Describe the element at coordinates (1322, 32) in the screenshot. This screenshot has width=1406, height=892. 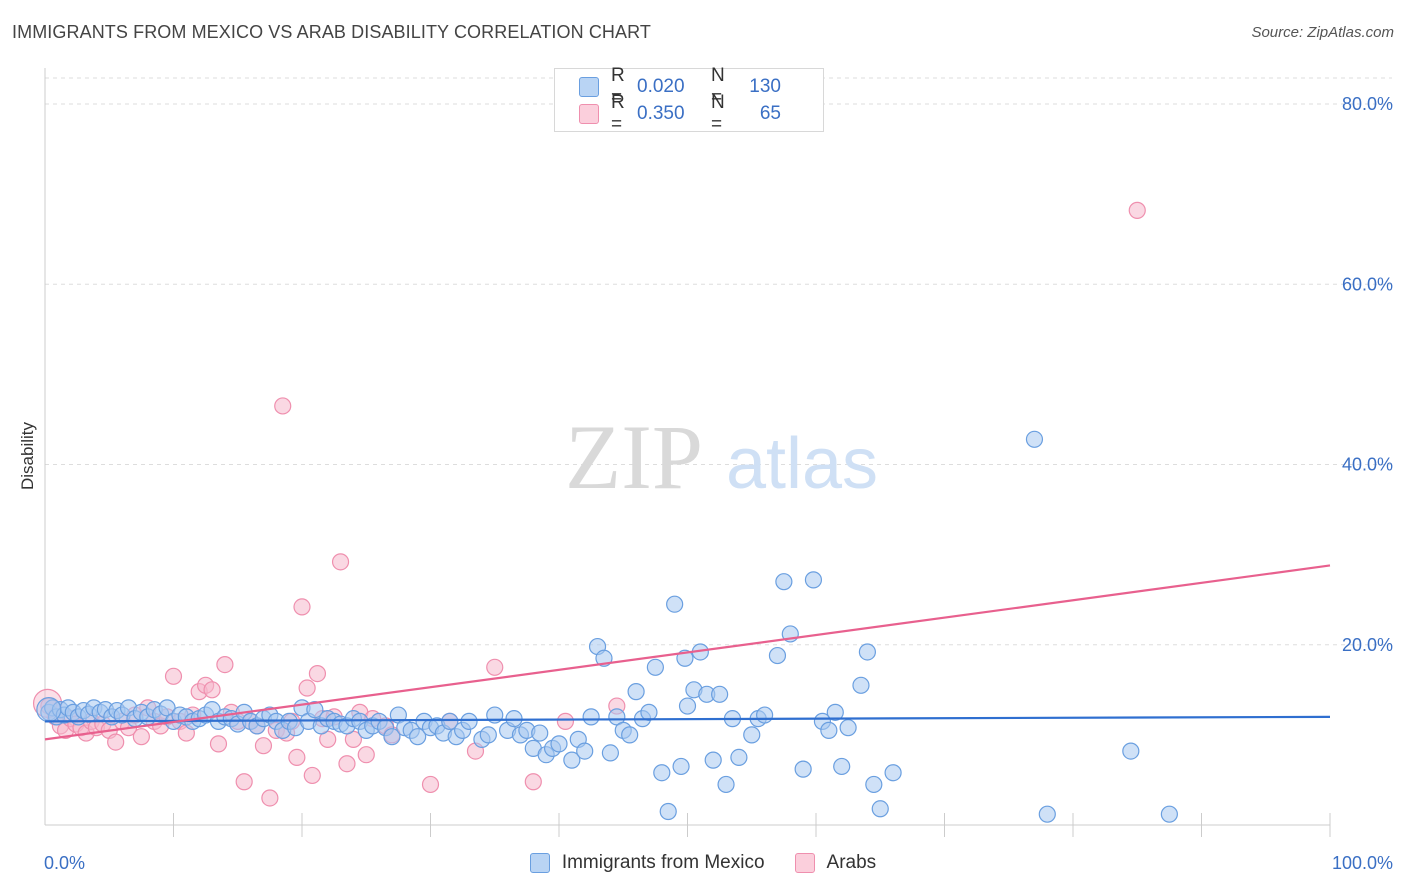
I see `source-label: Source: ZipAtlas.com` at that location.